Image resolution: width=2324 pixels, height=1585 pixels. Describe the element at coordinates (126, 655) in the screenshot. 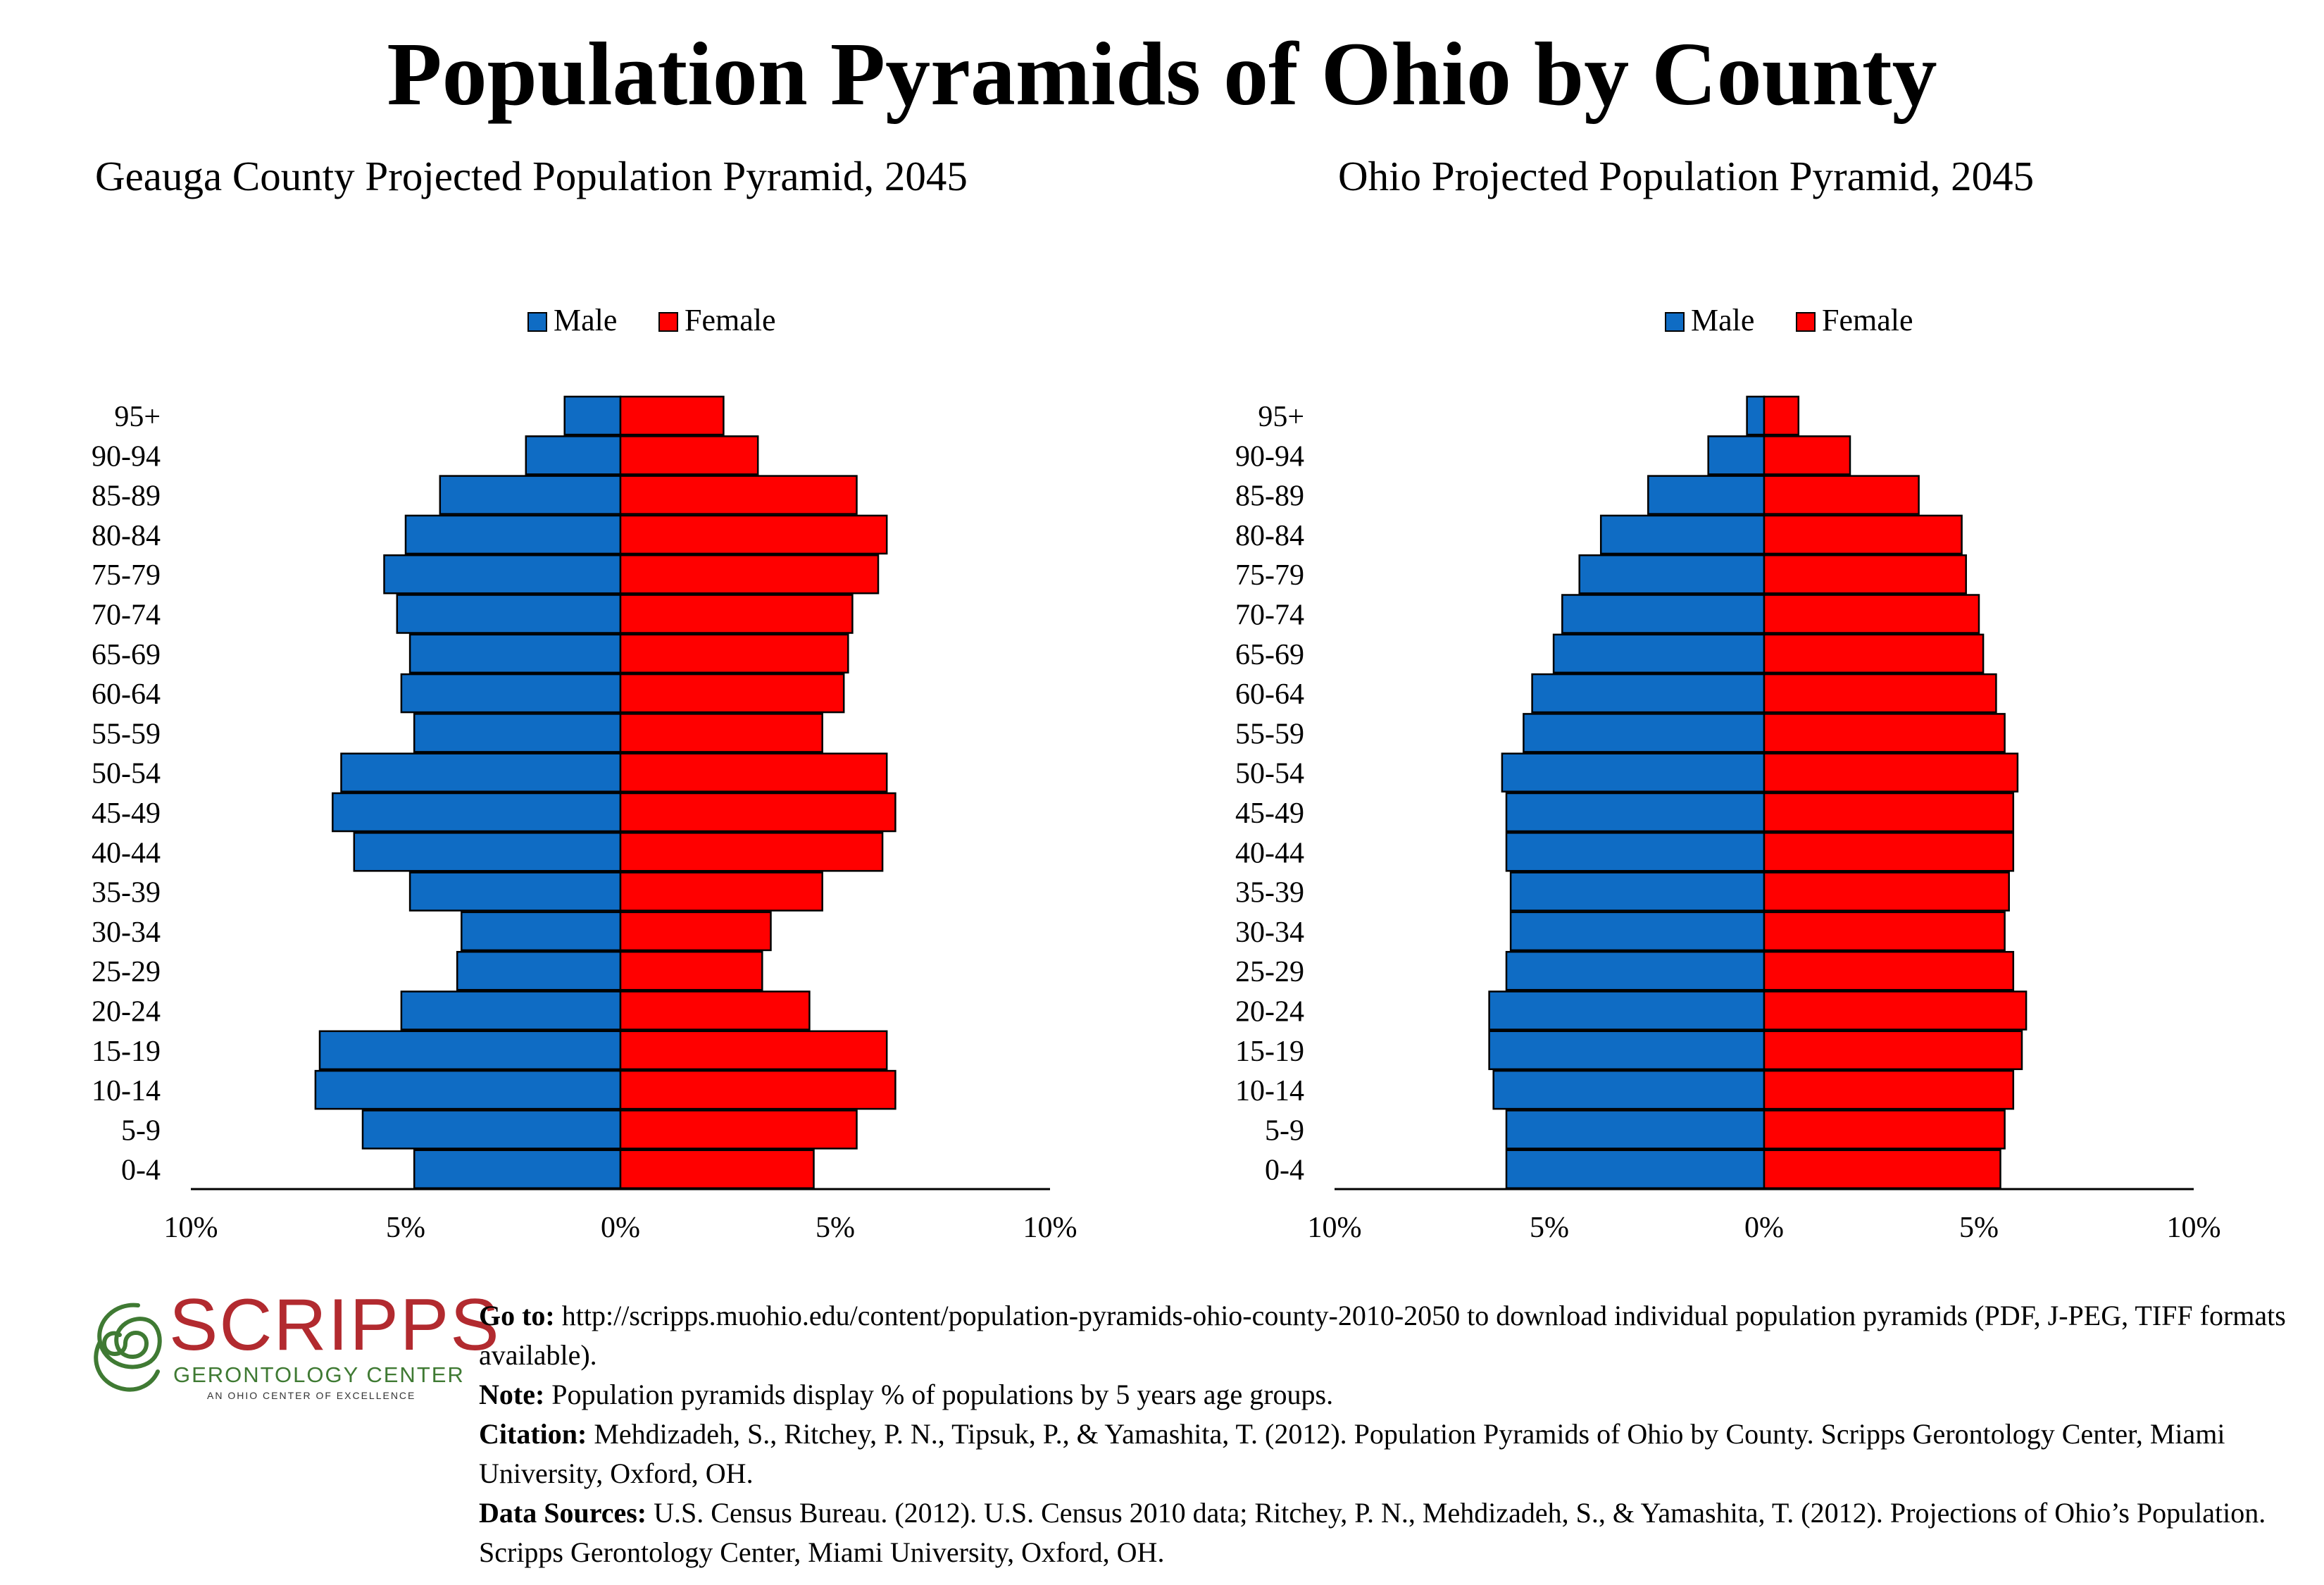

I see `age-group-label: 65-69` at that location.